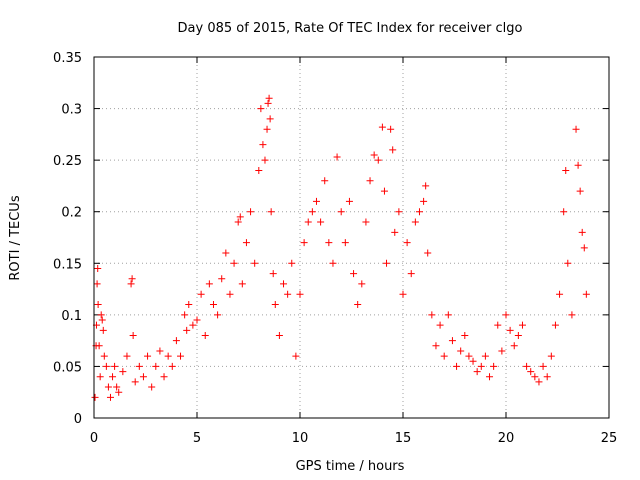 The height and width of the screenshot is (480, 640). What do you see at coordinates (71, 213) in the screenshot?
I see `y-tick-label: 0.2` at bounding box center [71, 213].